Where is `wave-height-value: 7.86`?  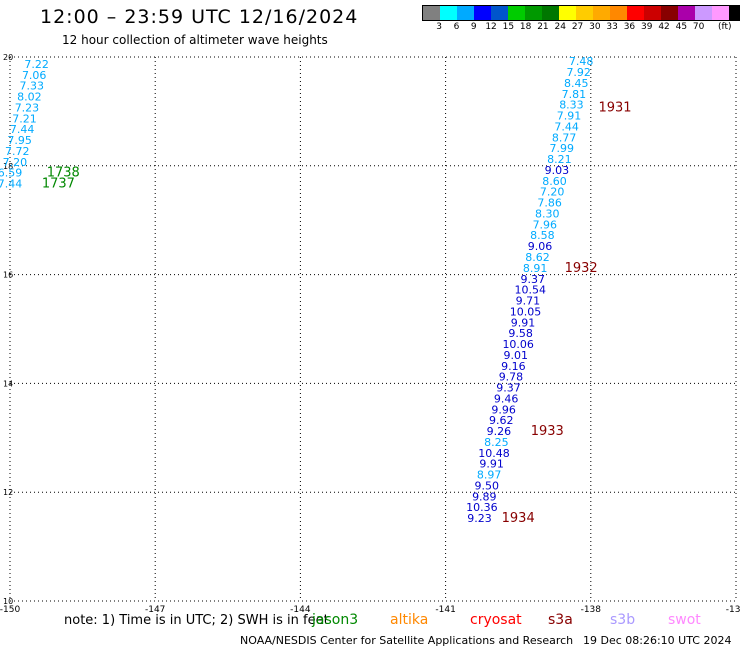 wave-height-value: 7.86 is located at coordinates (549, 203).